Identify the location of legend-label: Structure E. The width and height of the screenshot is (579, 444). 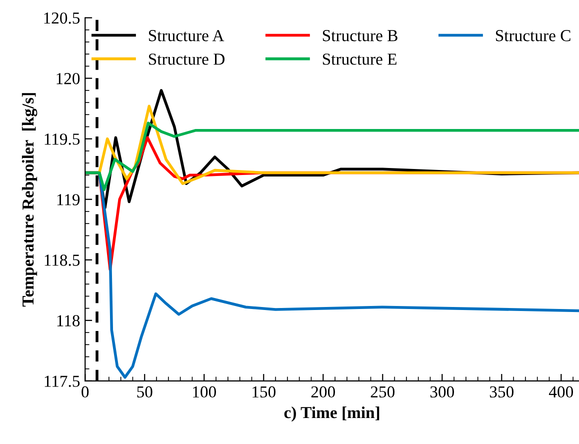
(359, 59).